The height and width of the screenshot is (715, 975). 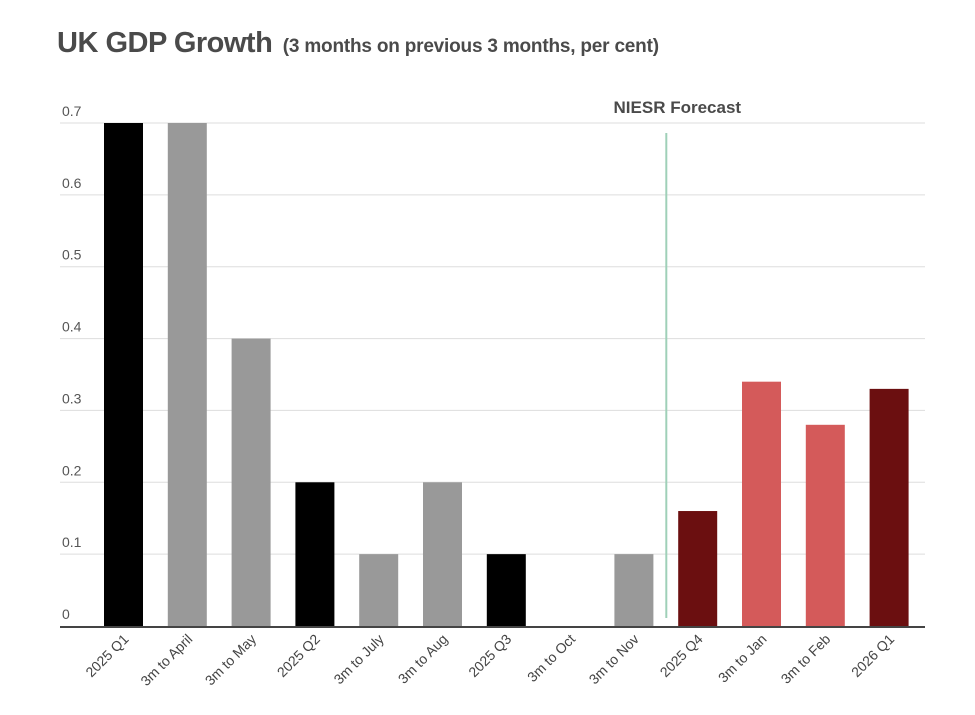 What do you see at coordinates (72, 542) in the screenshot?
I see `y-tick-label: 0.1` at bounding box center [72, 542].